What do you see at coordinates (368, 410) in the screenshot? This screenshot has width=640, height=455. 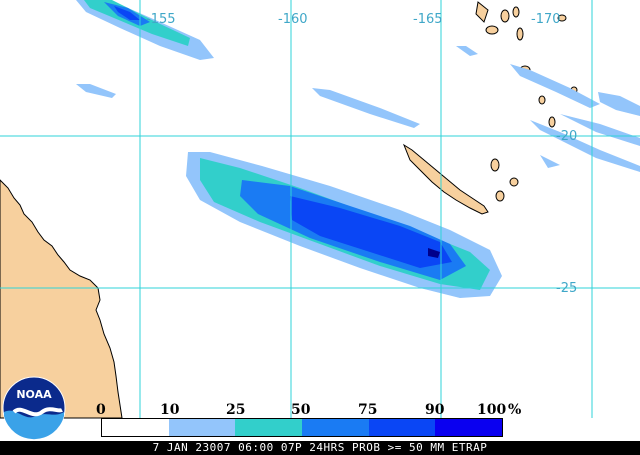 I see `legend-tick: 75` at bounding box center [368, 410].